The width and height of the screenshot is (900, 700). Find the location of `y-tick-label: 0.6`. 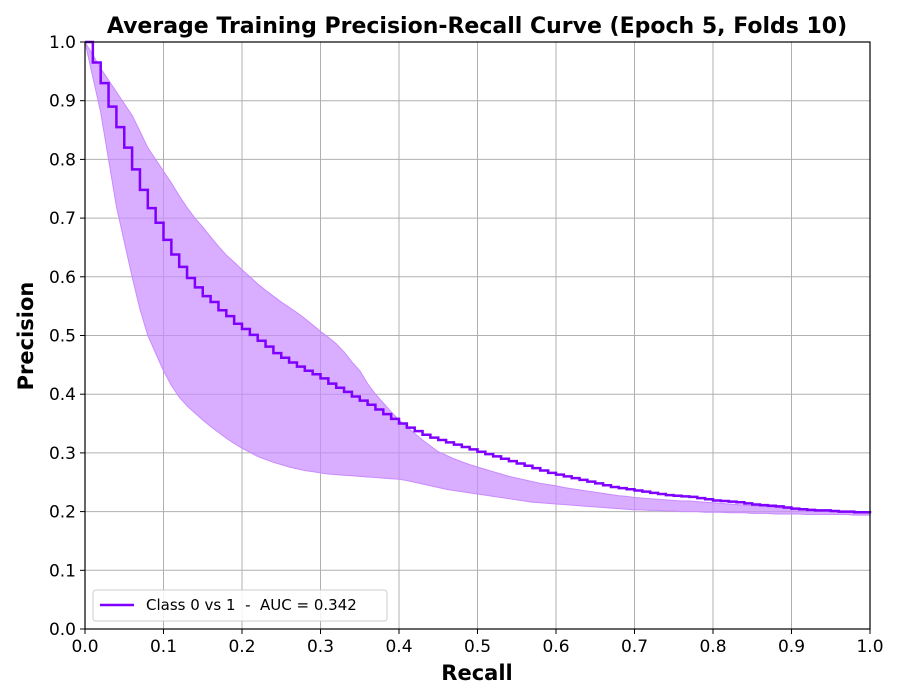

y-tick-label: 0.6 is located at coordinates (62, 278).